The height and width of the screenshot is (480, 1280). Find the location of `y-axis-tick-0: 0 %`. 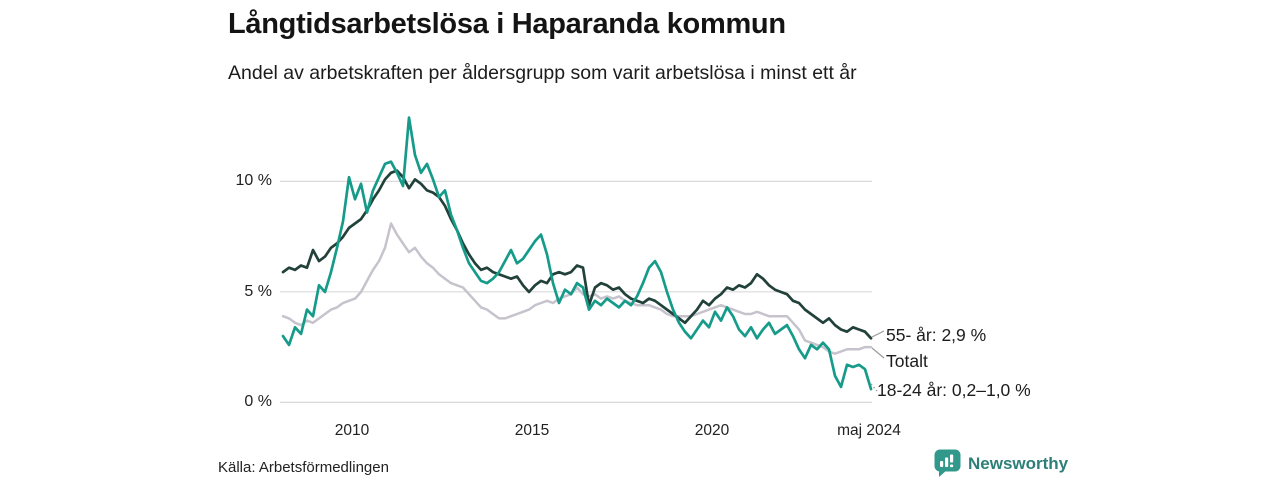

y-axis-tick-0: 0 % is located at coordinates (258, 401).